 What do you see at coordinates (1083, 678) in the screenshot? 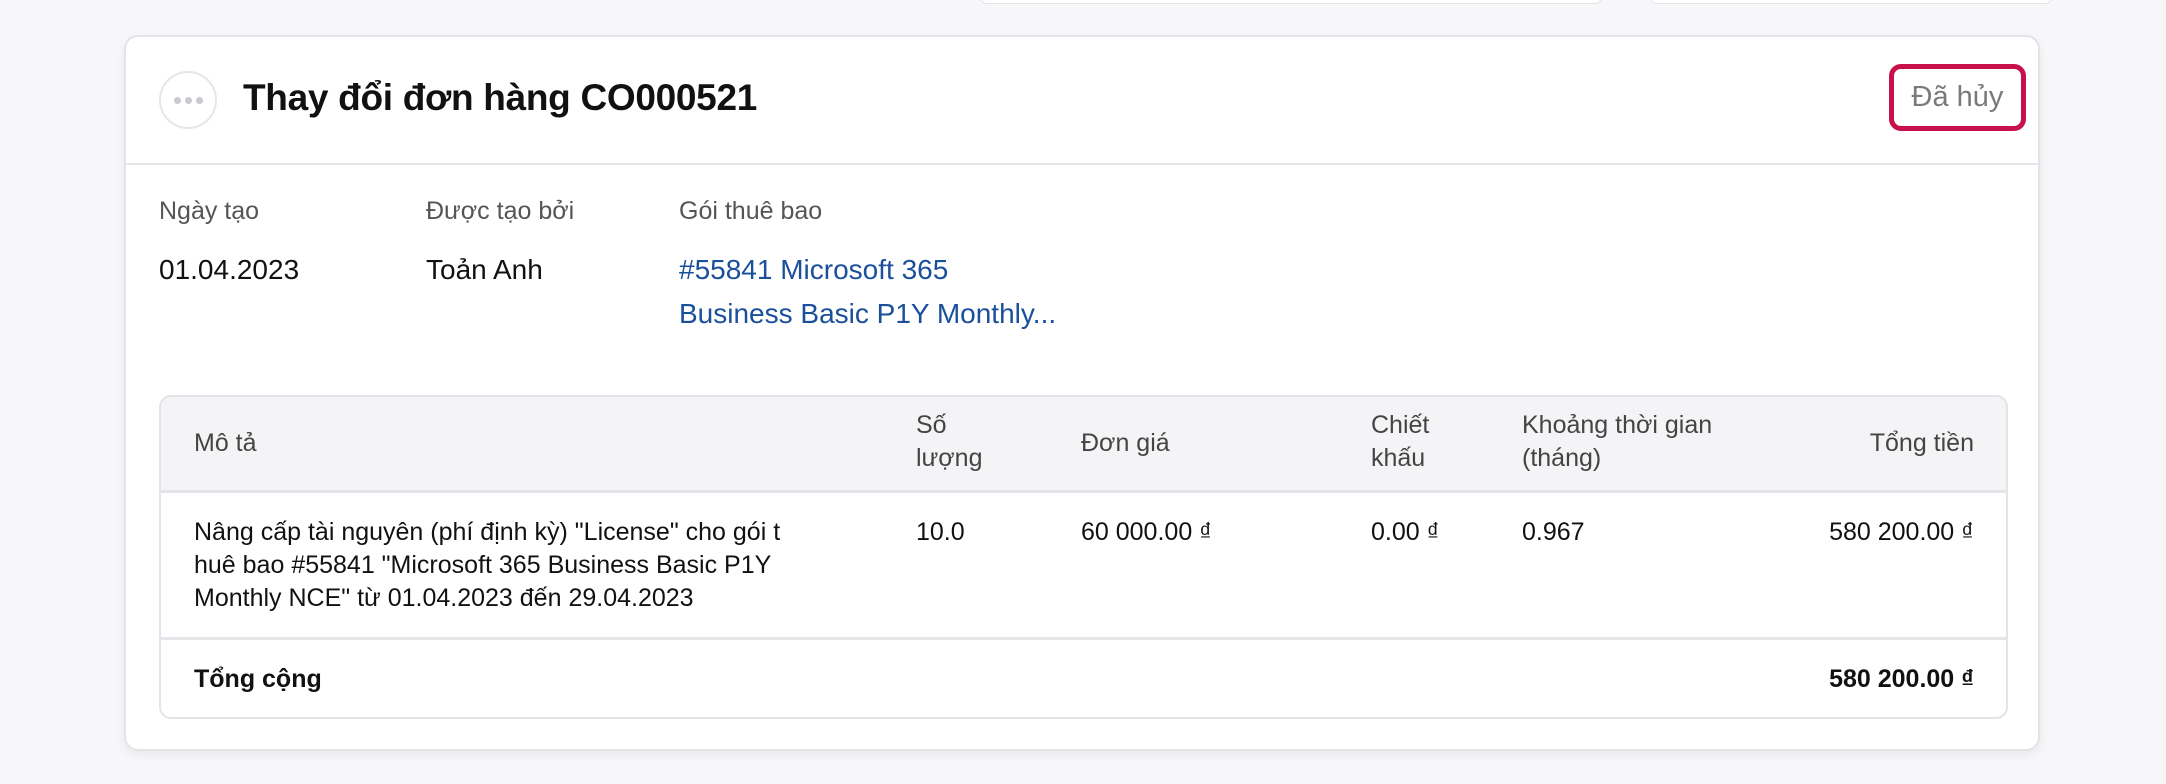
I see `table-footer: Tổng cộng 580 200.00 ₫` at bounding box center [1083, 678].